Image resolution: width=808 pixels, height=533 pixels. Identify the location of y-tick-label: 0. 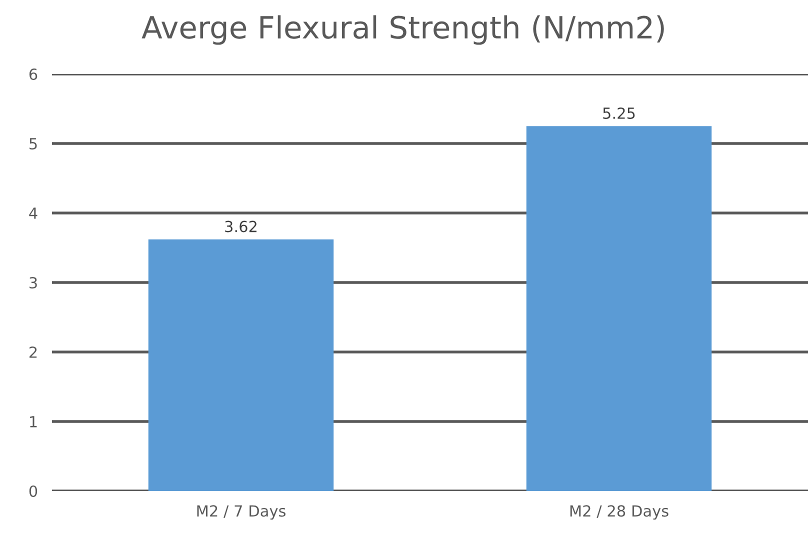
(33, 491).